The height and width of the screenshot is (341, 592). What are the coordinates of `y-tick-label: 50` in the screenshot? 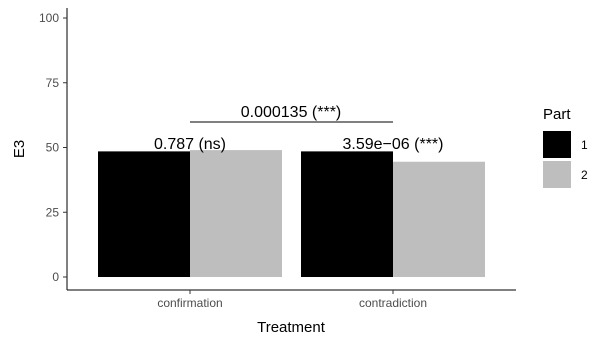 It's located at (53, 148).